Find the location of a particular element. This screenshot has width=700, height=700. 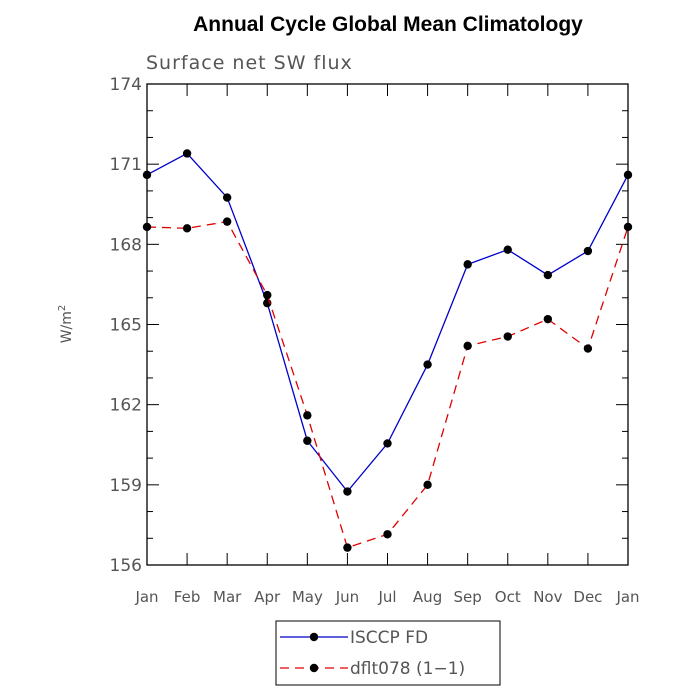

chart-subtitle: Surface net SW flux is located at coordinates (249, 63).